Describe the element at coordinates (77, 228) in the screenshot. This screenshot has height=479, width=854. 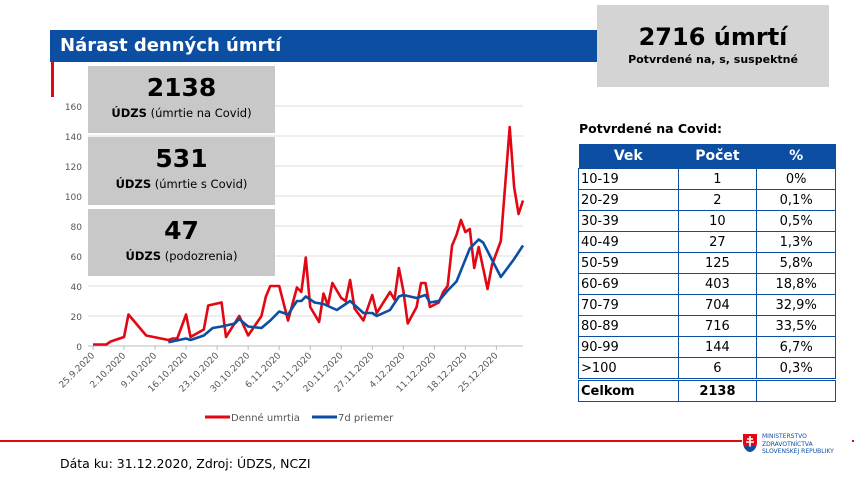
I see `y-tick-label: 80` at that location.